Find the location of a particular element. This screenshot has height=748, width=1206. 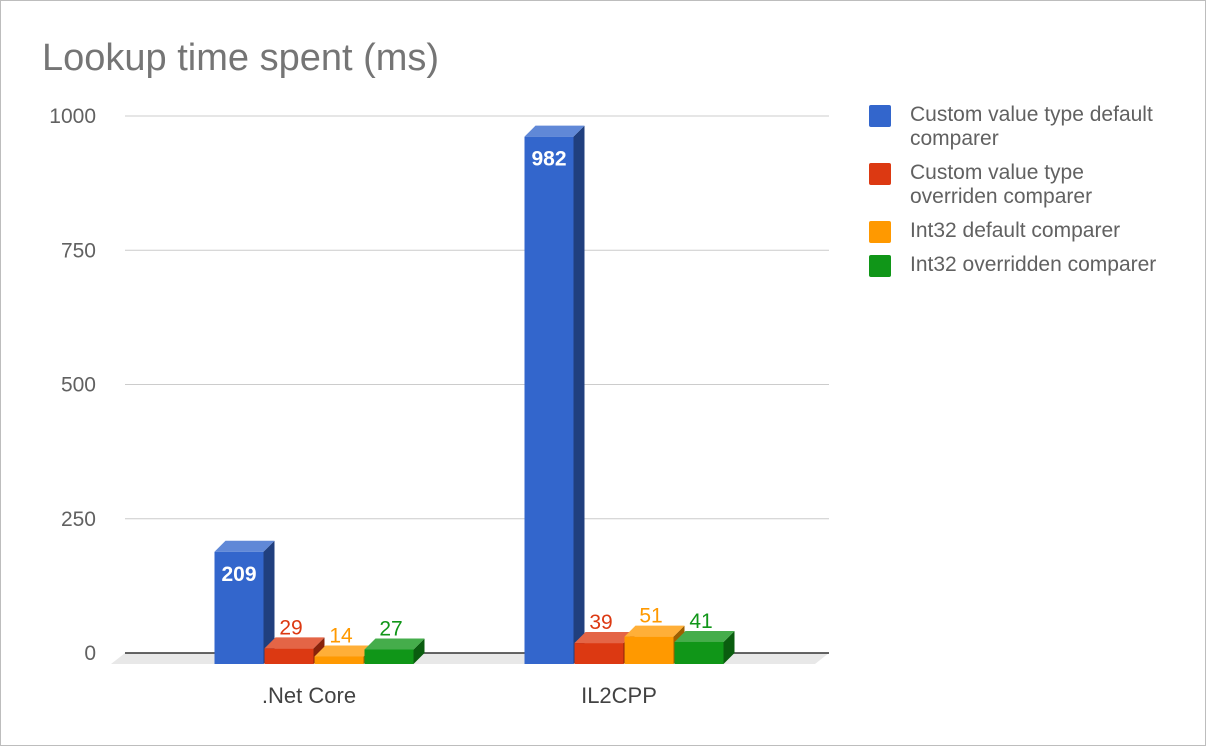

y-tick-label: 750 is located at coordinates (78, 250).